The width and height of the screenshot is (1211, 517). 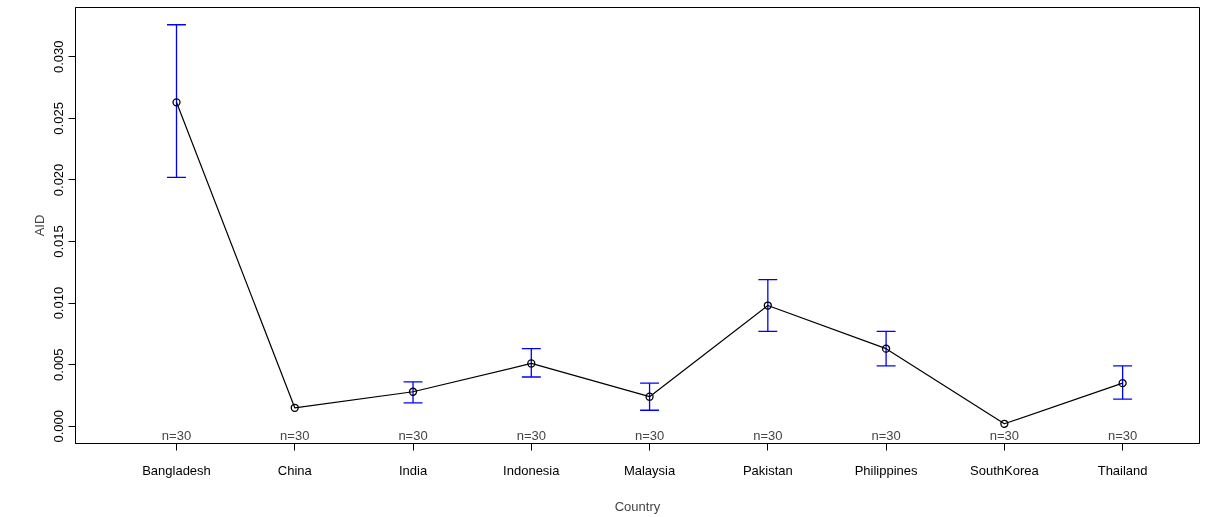 I want to click on x-axis-title: Country, so click(x=637, y=506).